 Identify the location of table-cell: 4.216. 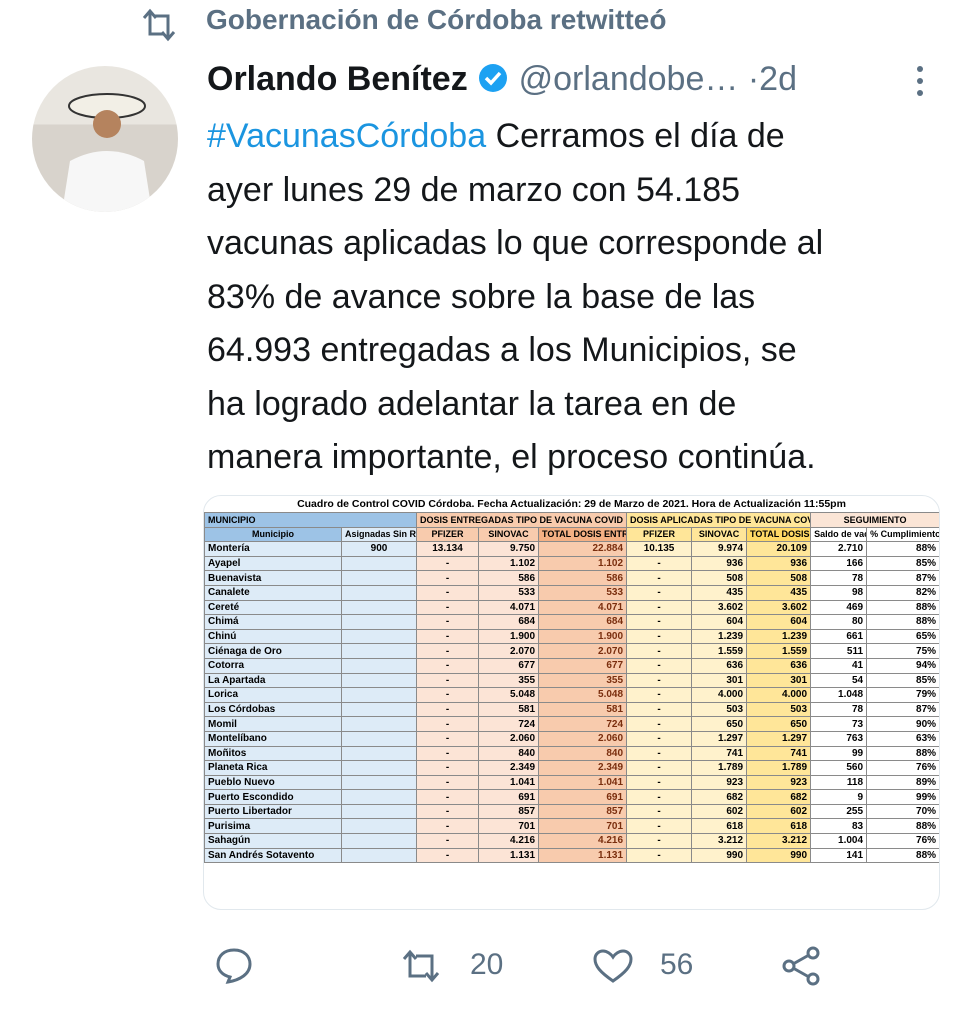
(583, 841).